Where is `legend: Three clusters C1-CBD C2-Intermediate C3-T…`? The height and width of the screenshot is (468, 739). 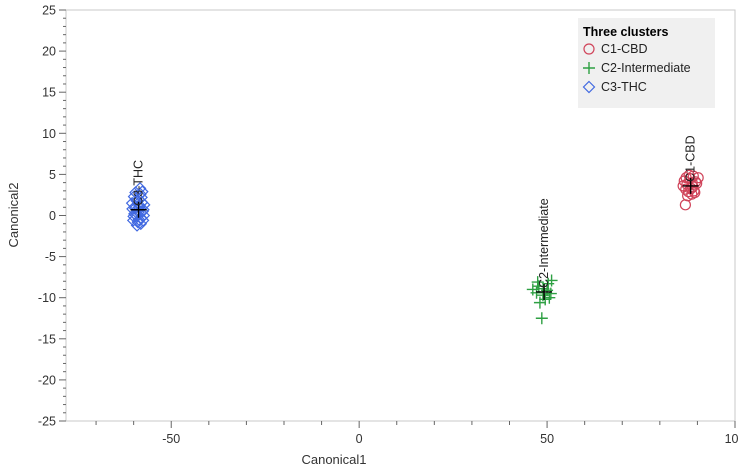
legend: Three clusters C1-CBD C2-Intermediate C3-T… is located at coordinates (646, 63).